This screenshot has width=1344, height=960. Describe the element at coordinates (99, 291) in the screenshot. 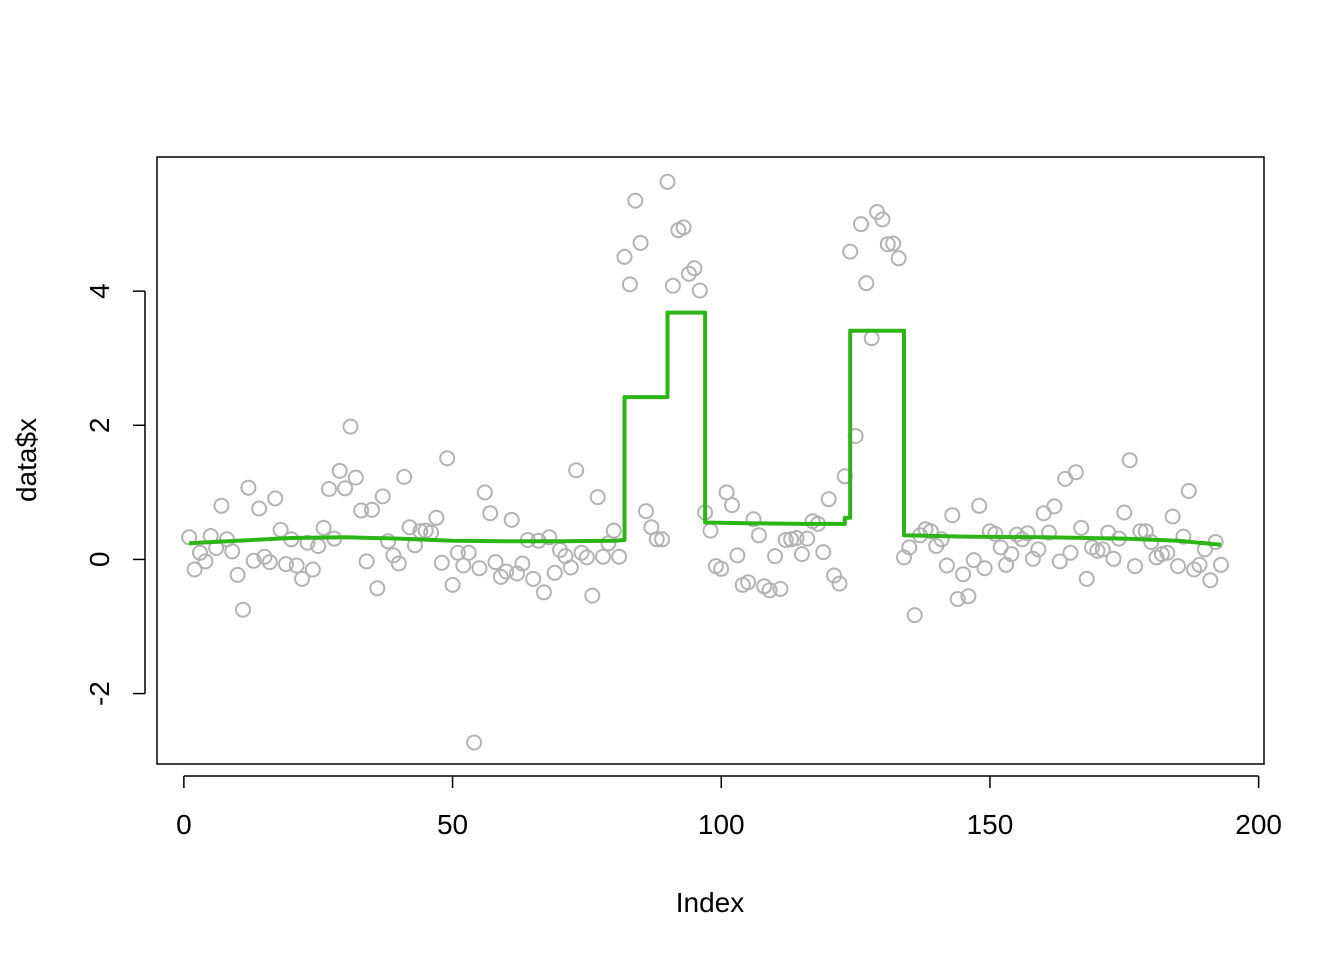

I see `y-tick-label: 4` at that location.